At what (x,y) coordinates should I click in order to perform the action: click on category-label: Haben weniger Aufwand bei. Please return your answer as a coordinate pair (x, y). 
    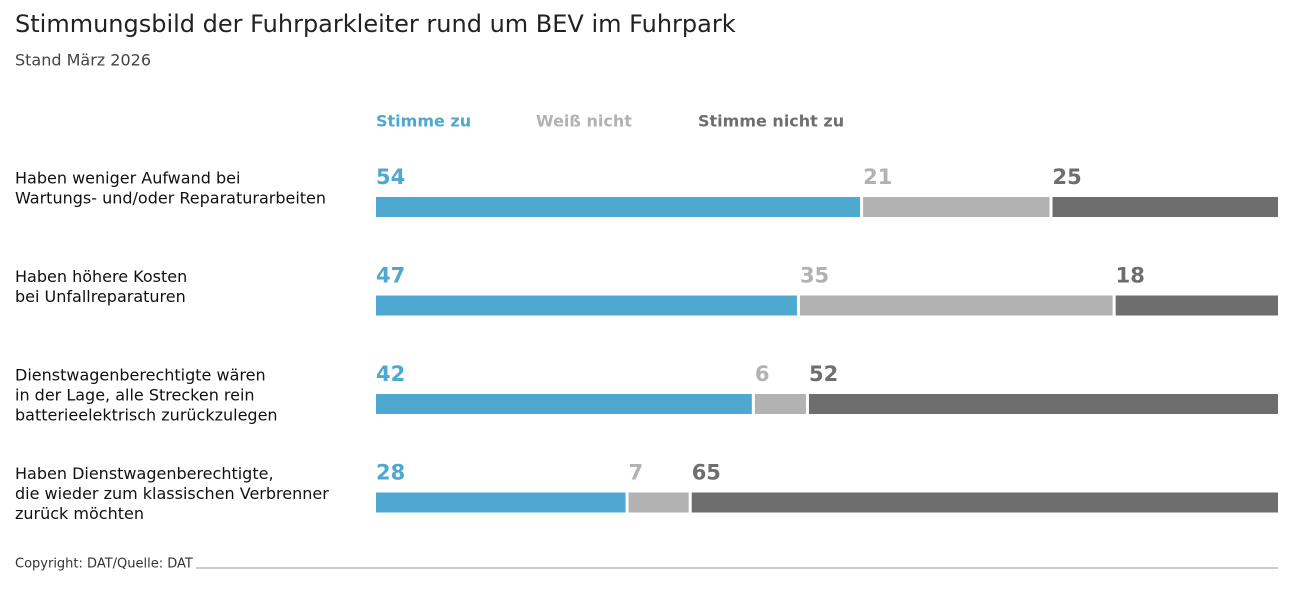
    Looking at the image, I should click on (127, 178).